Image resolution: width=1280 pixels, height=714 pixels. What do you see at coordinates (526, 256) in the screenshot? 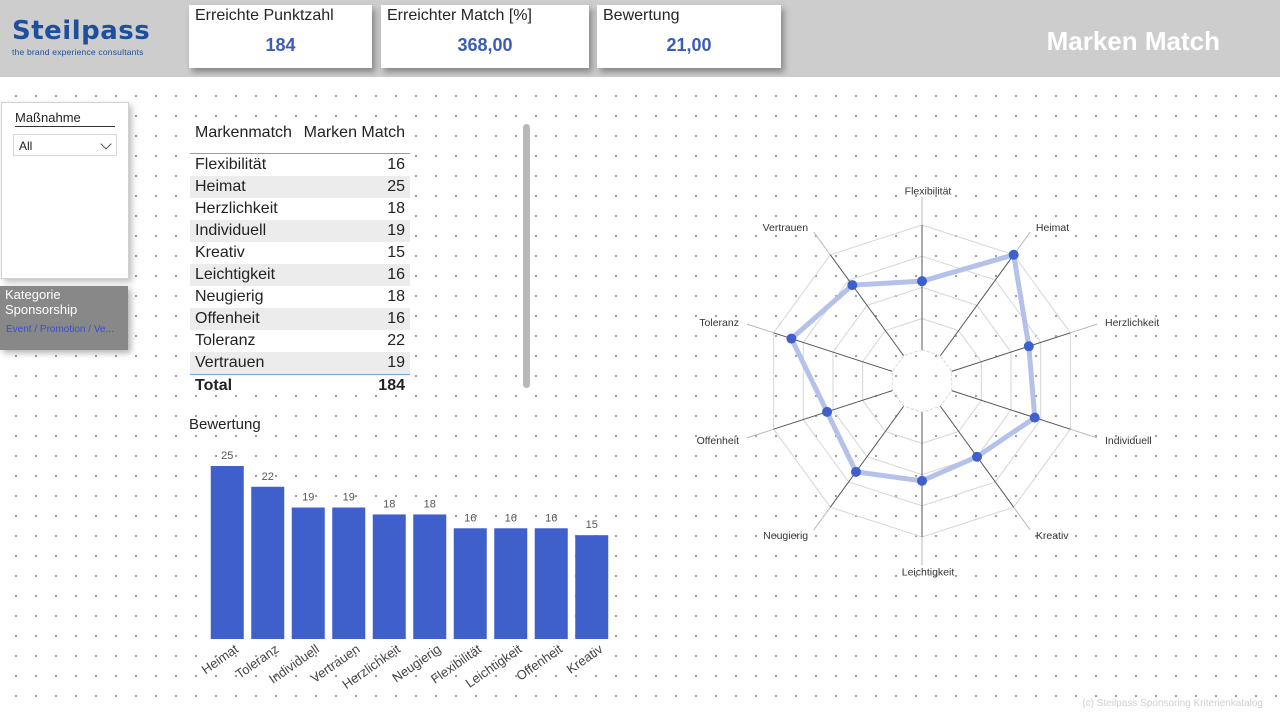
I see `table-scrollbar` at bounding box center [526, 256].